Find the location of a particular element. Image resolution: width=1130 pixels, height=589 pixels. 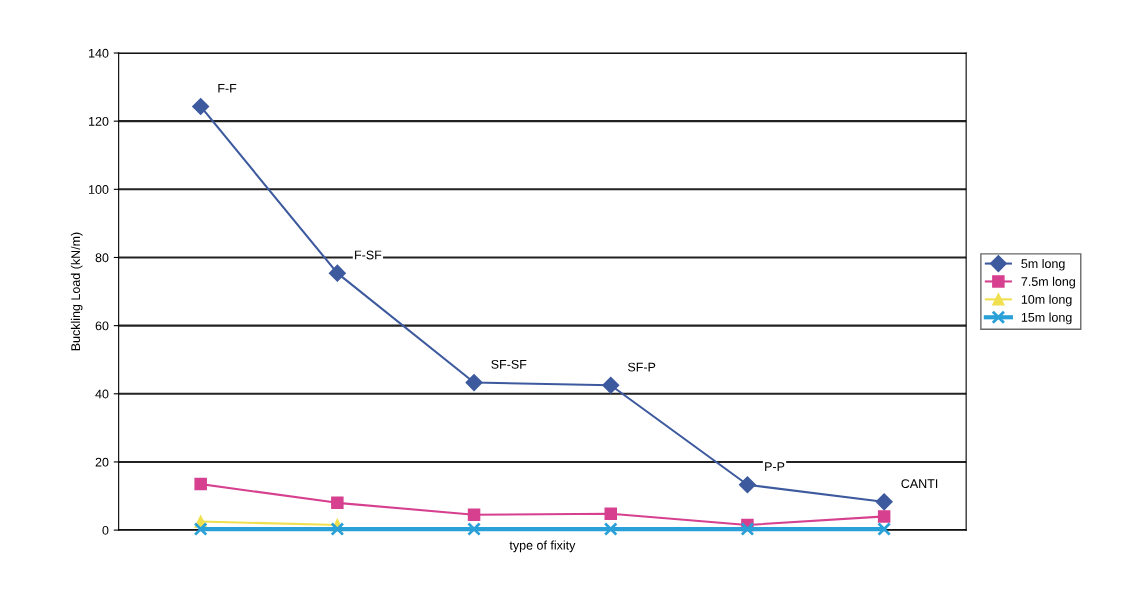

legend-label: 10m long is located at coordinates (1046, 300).